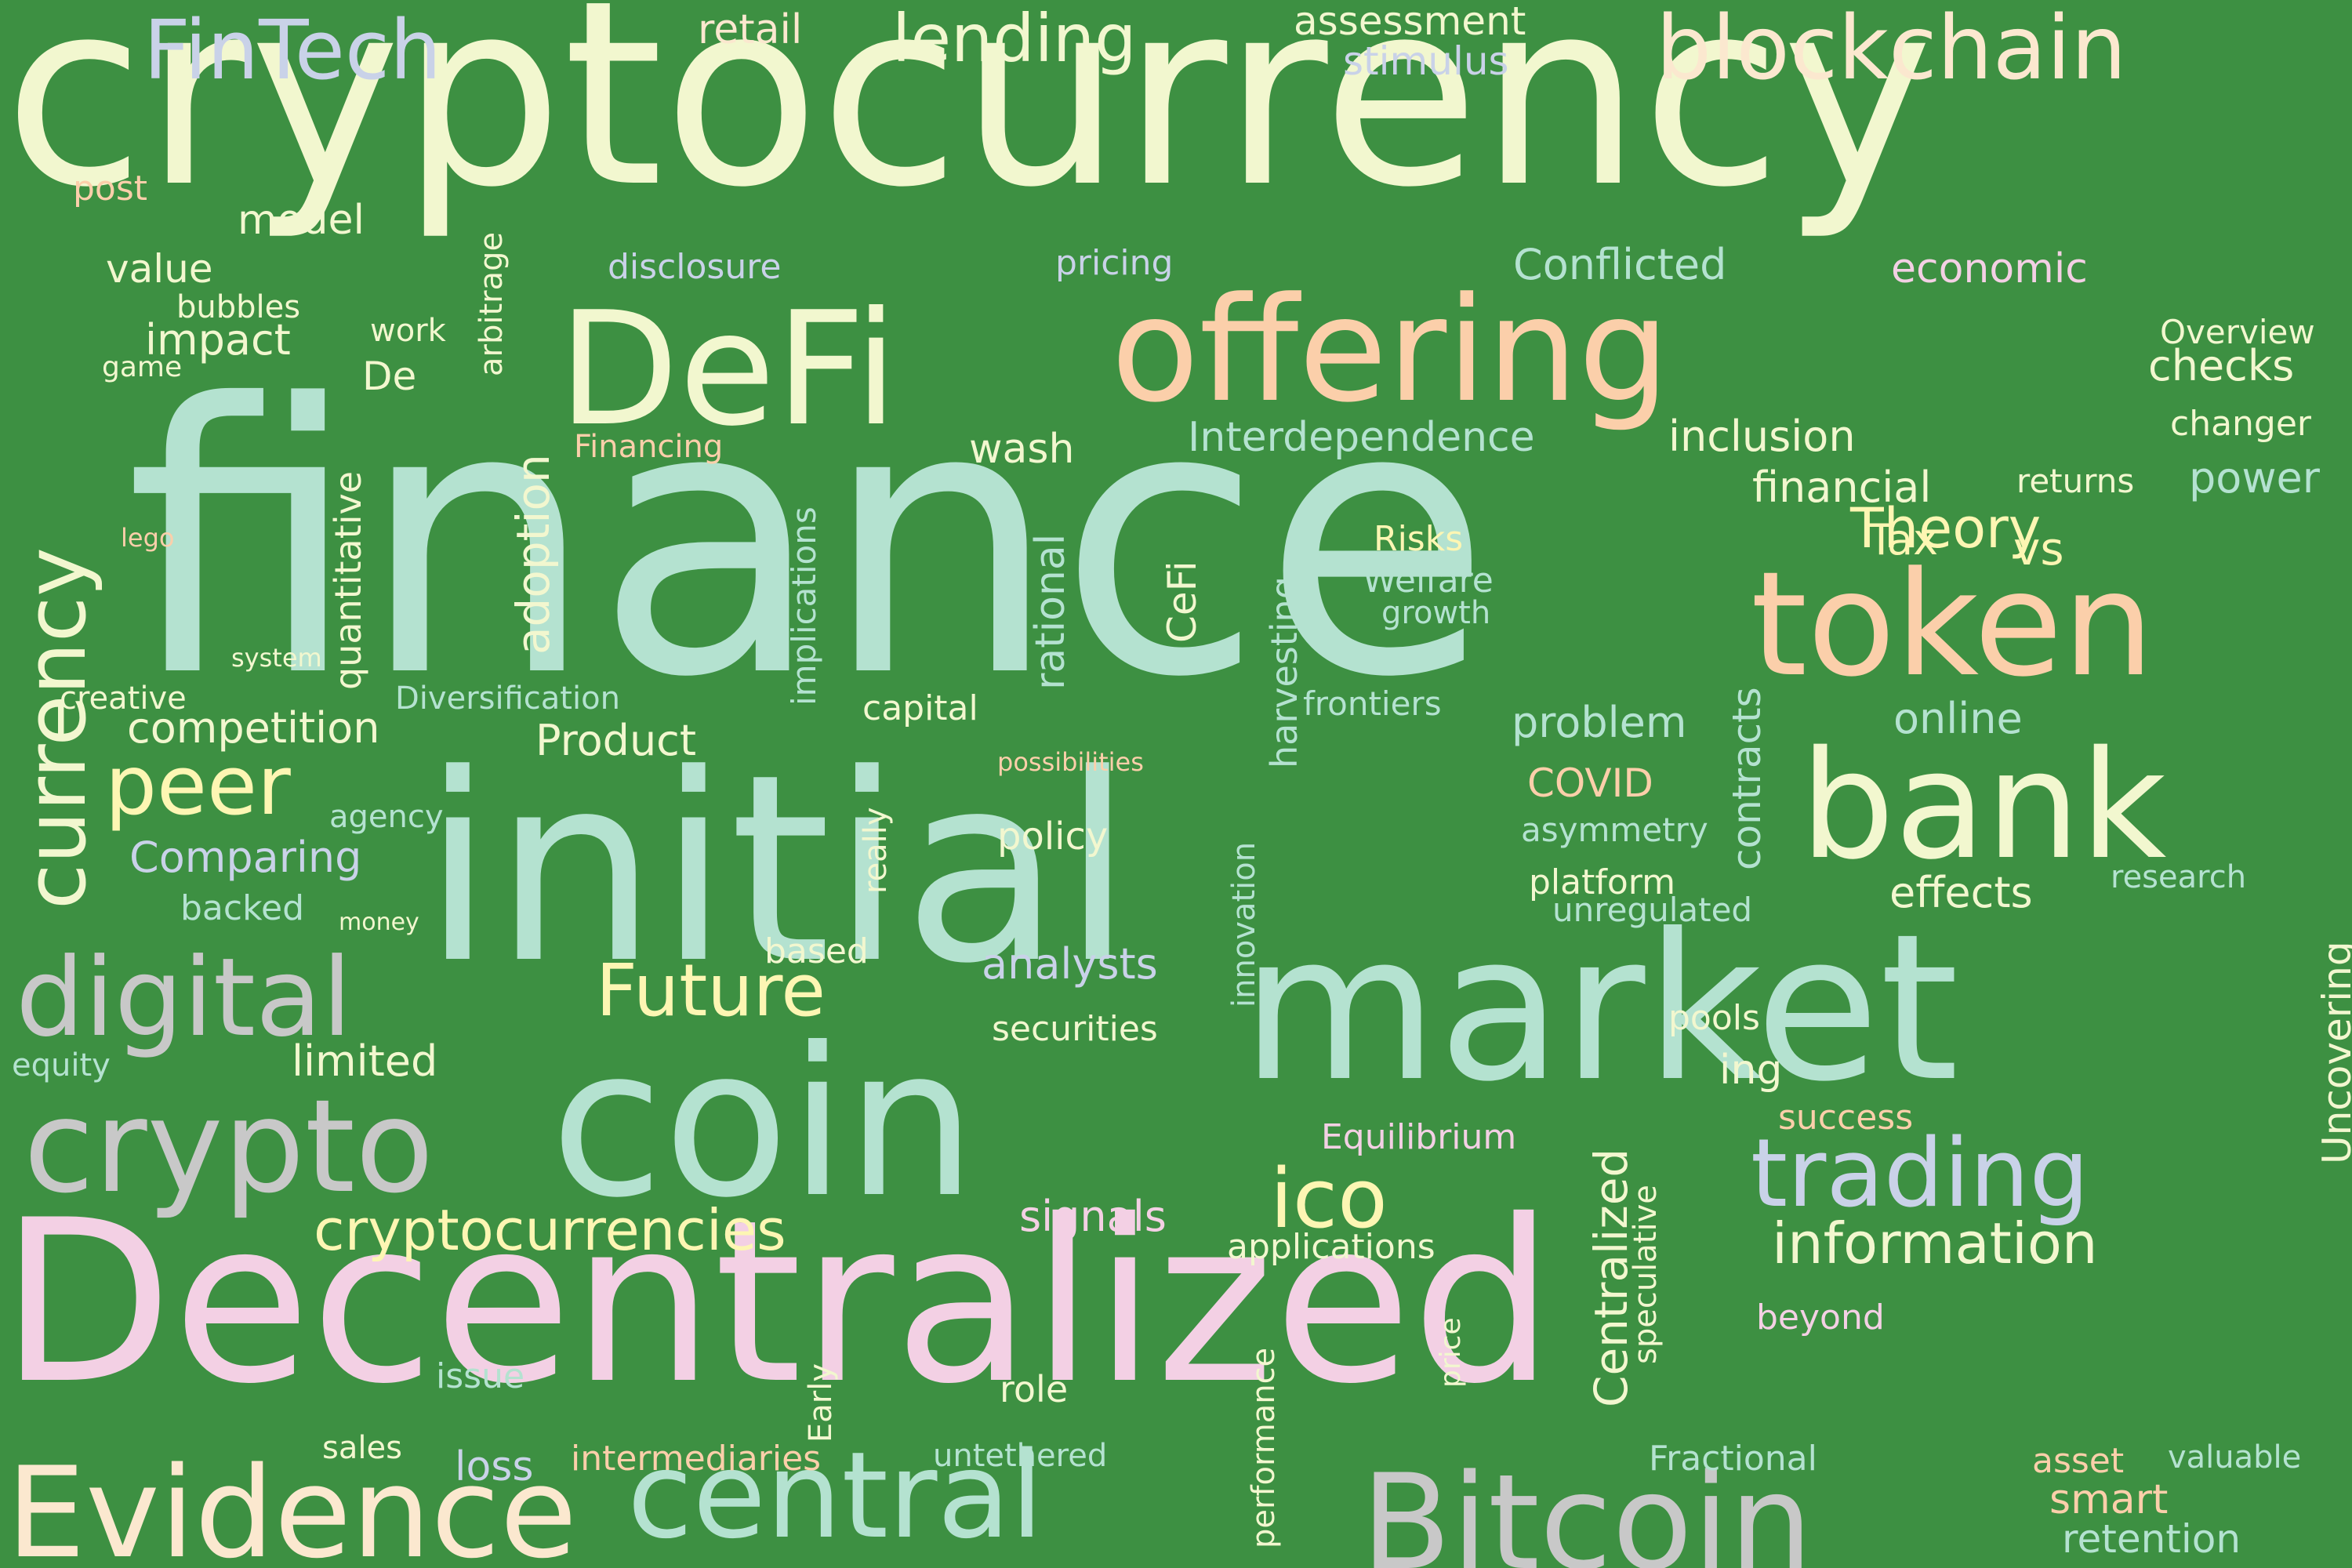  What do you see at coordinates (1935, 1243) in the screenshot?
I see `word-information: information` at bounding box center [1935, 1243].